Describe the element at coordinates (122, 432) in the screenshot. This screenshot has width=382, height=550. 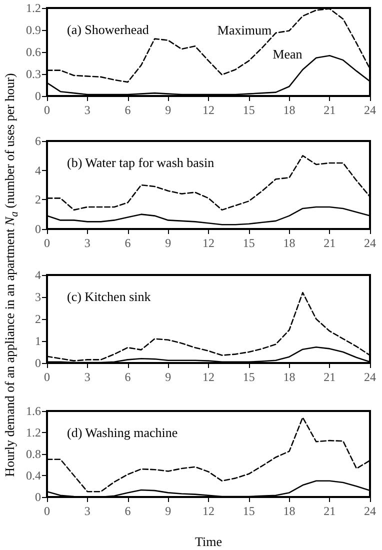
I see `text: (d) Washing machine` at that location.